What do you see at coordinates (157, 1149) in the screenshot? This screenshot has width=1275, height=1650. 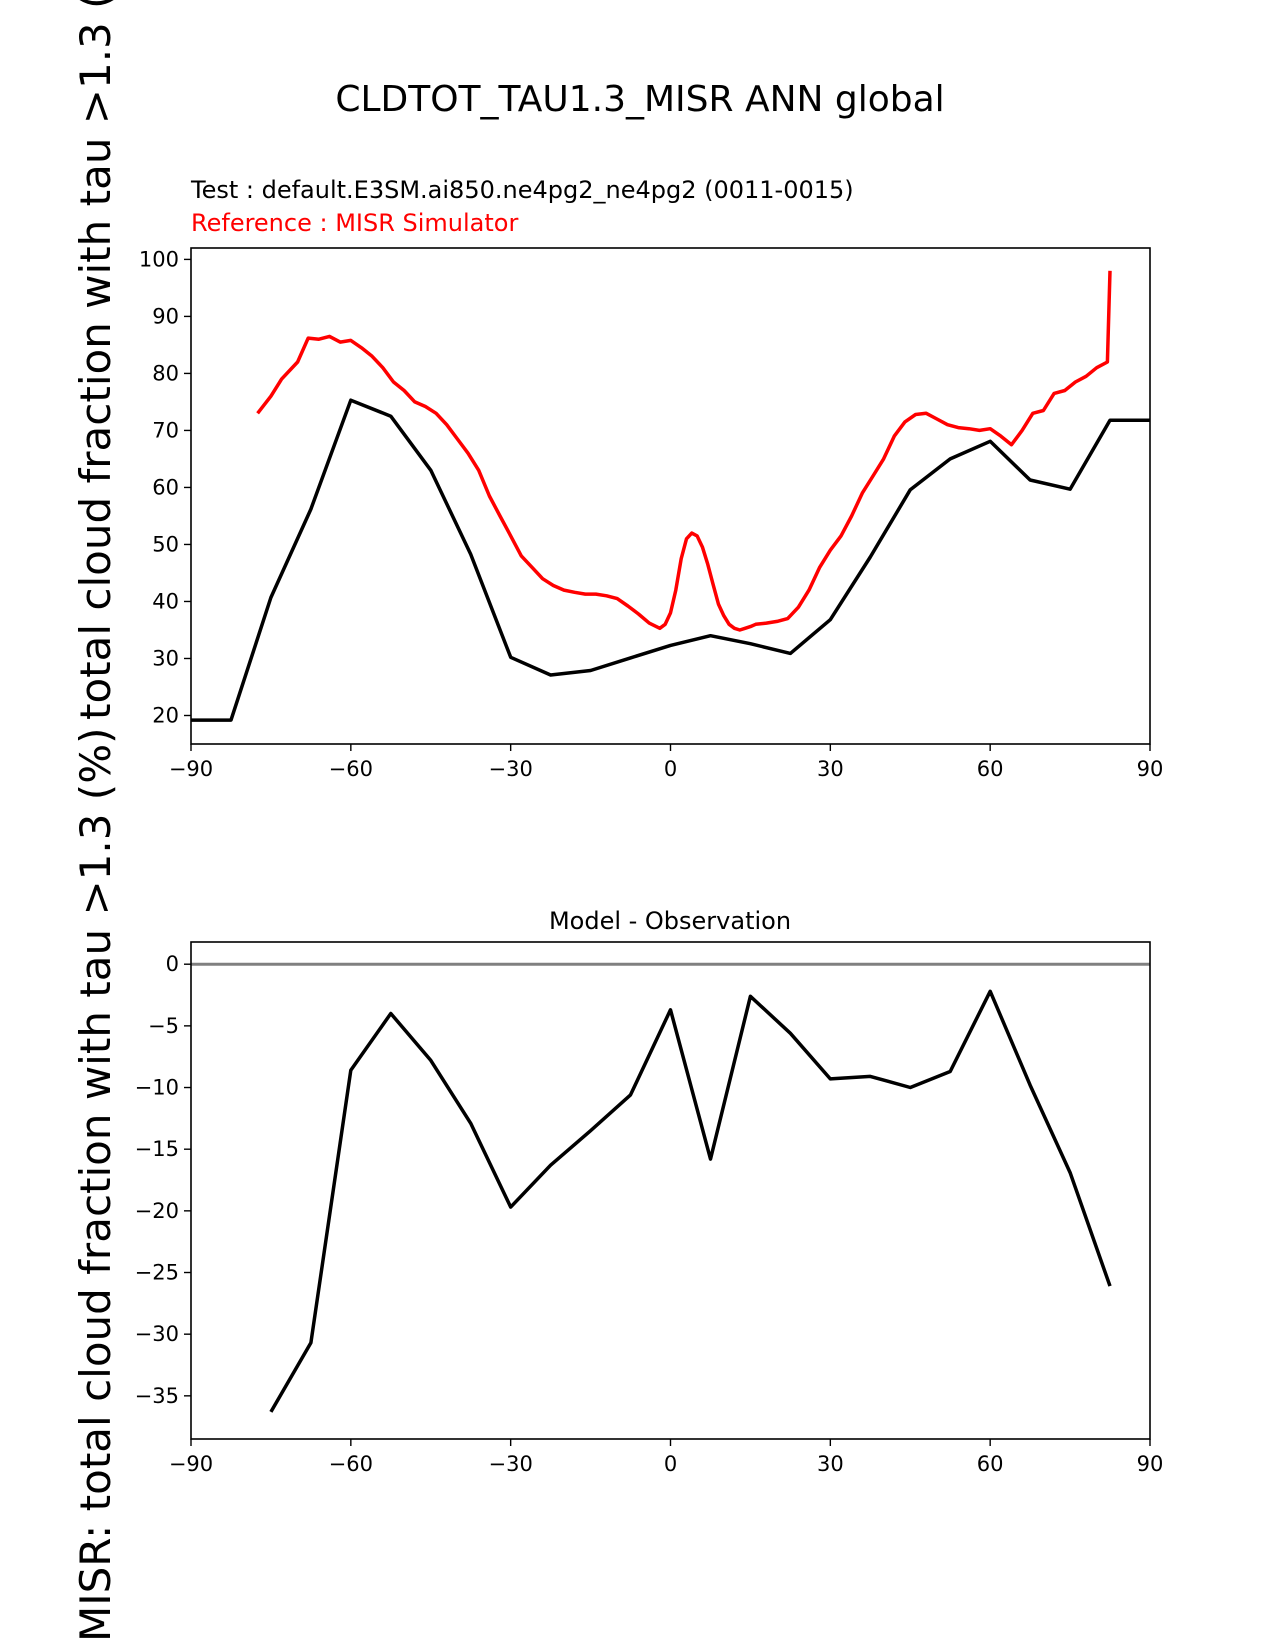 I see `y-tick-label: −15` at bounding box center [157, 1149].